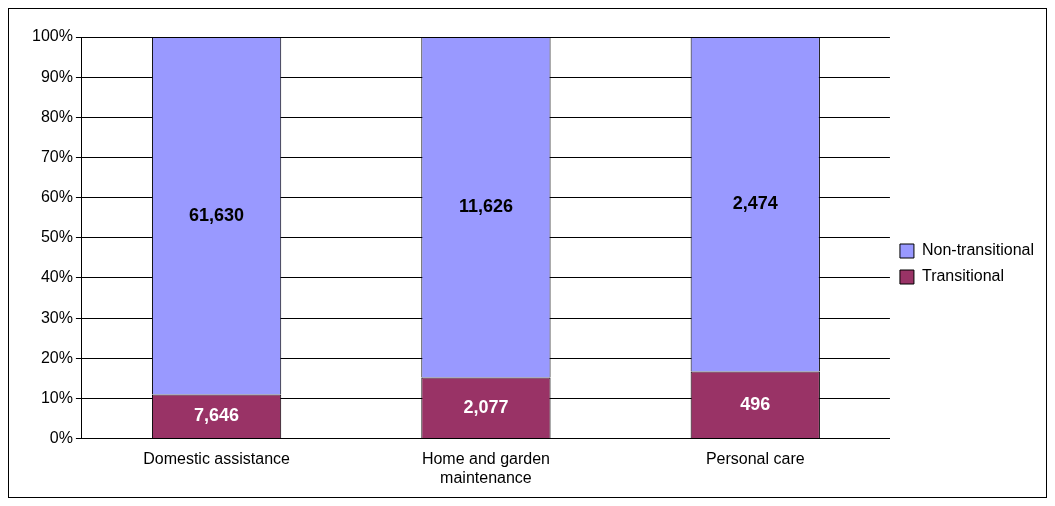 The width and height of the screenshot is (1055, 506). Describe the element at coordinates (56, 317) in the screenshot. I see `y-tick-label: 30%` at that location.